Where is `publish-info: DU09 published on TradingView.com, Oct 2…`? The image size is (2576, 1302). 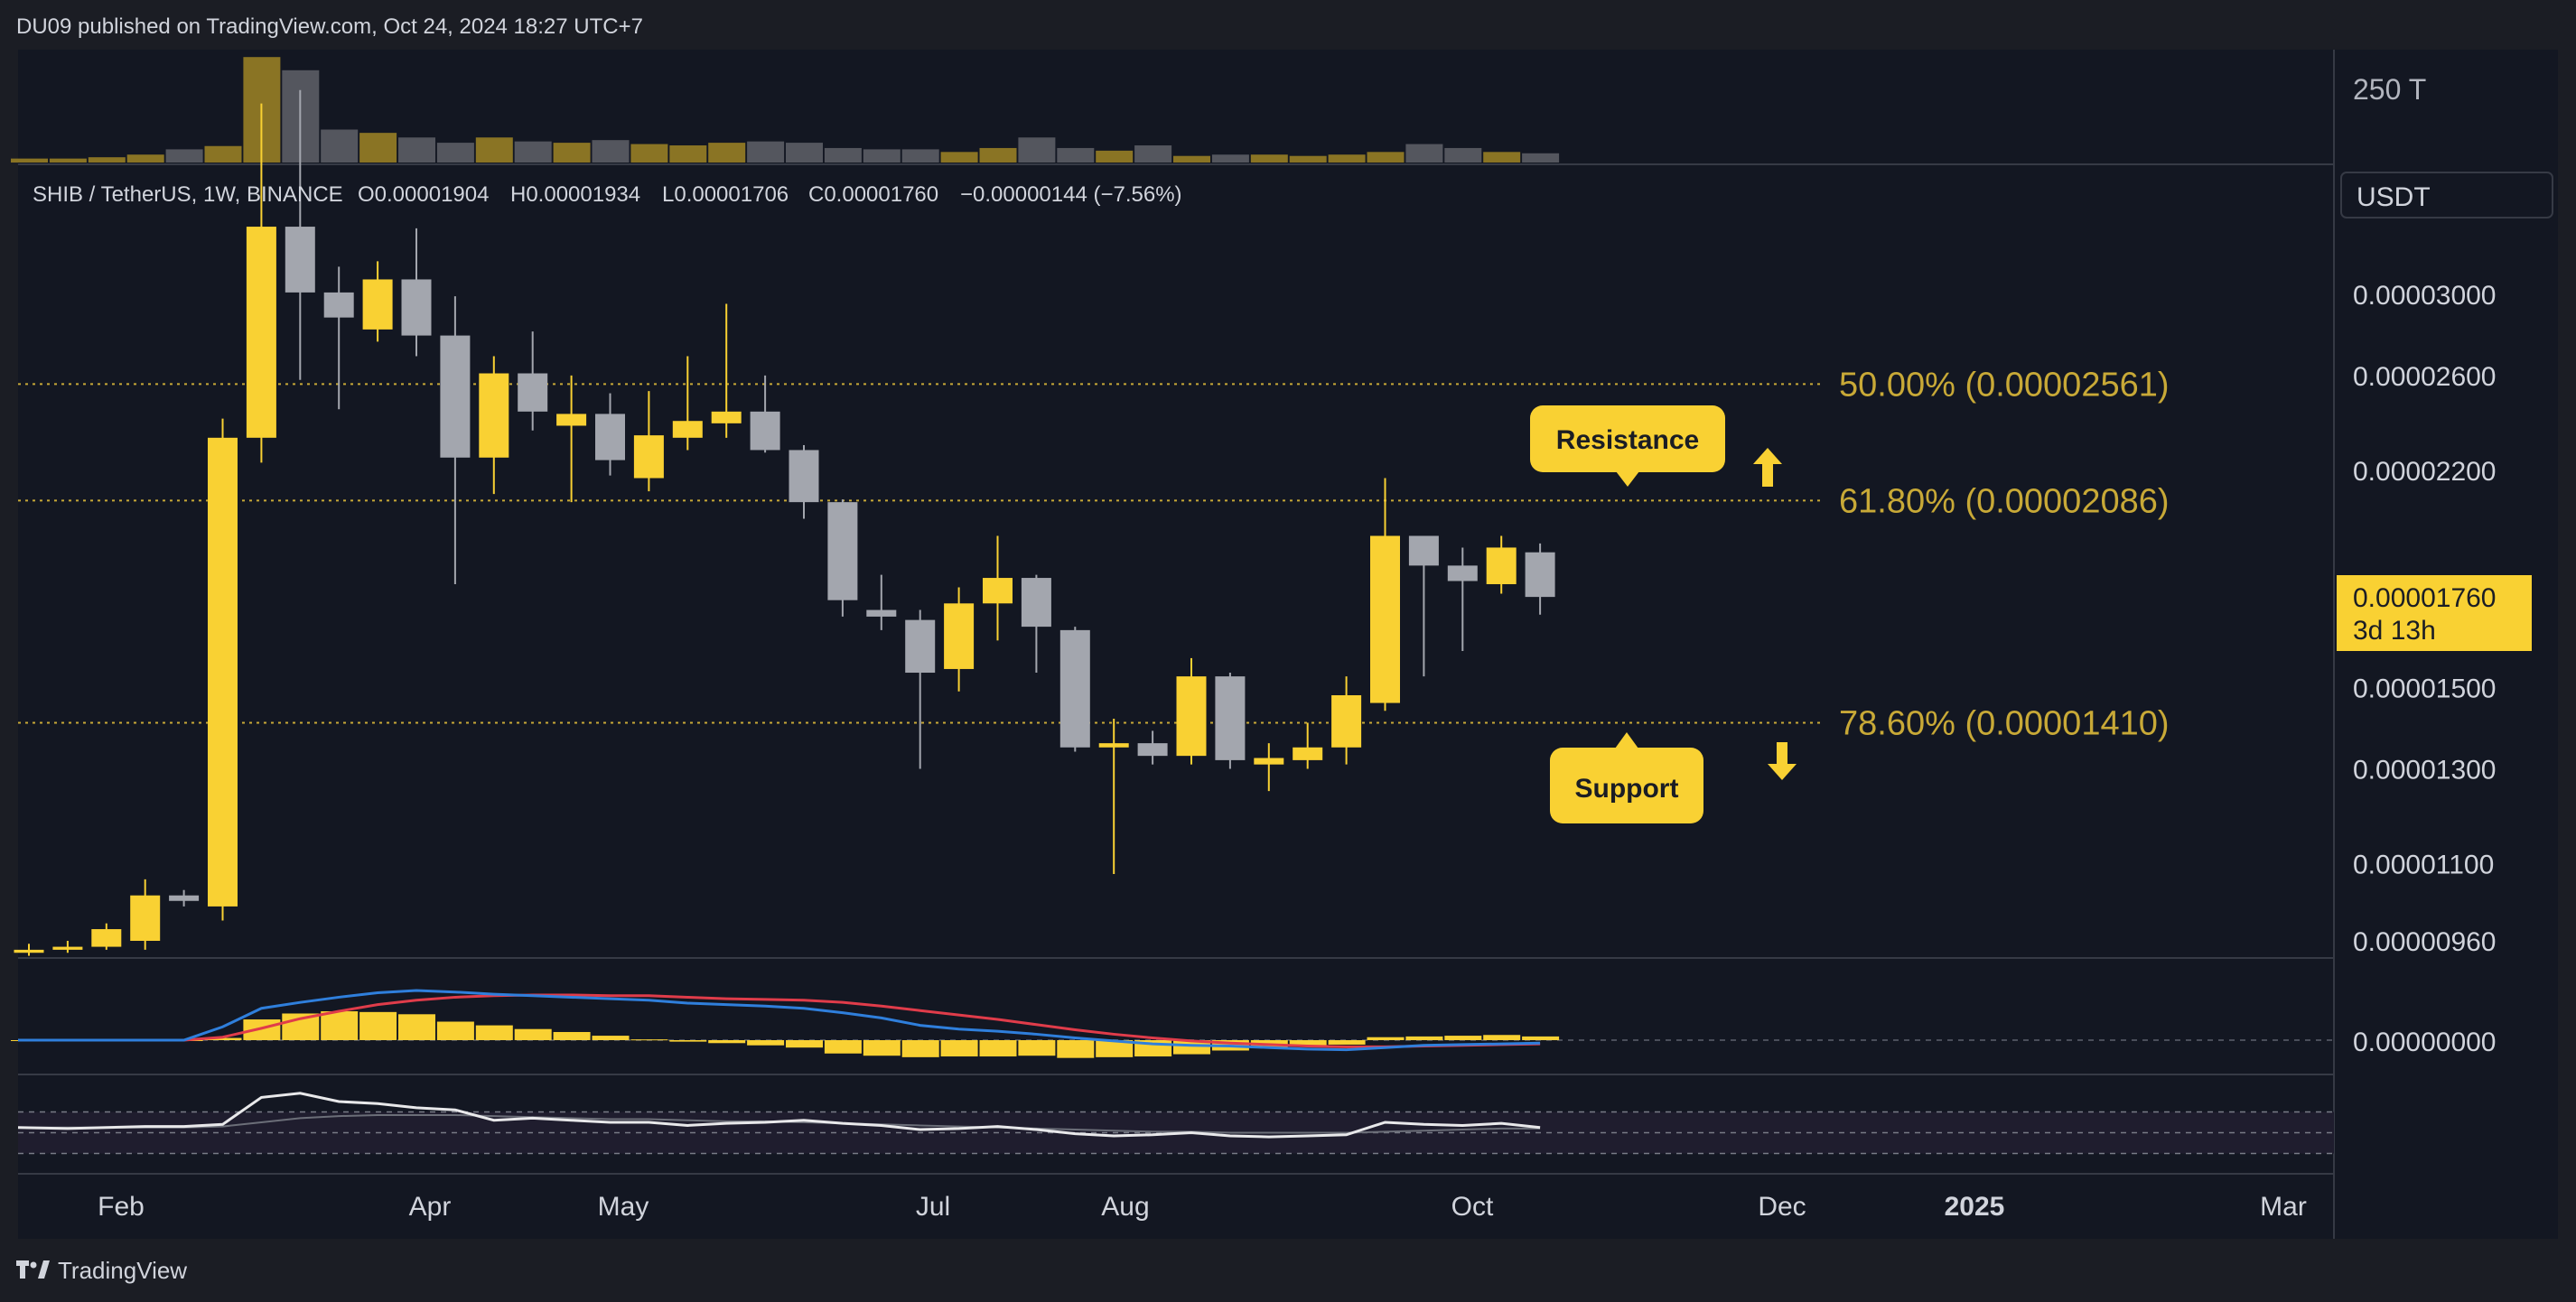
publish-info: DU09 published on TradingView.com, Oct 2… is located at coordinates (329, 26).